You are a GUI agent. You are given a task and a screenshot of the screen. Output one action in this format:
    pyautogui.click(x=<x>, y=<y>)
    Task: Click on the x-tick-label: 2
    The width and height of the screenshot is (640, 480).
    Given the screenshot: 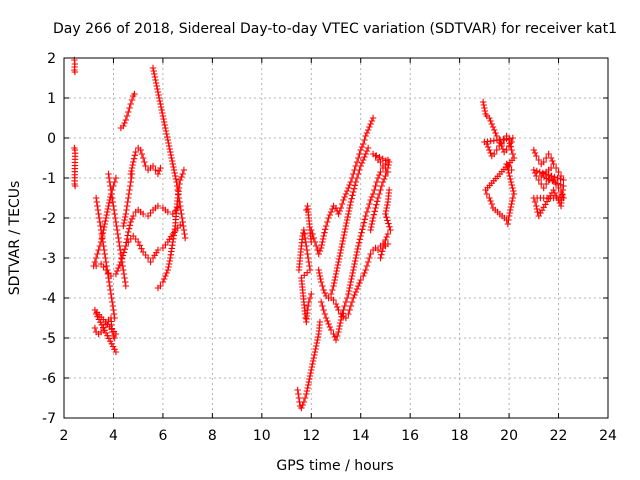 What is the action you would take?
    pyautogui.click(x=64, y=436)
    